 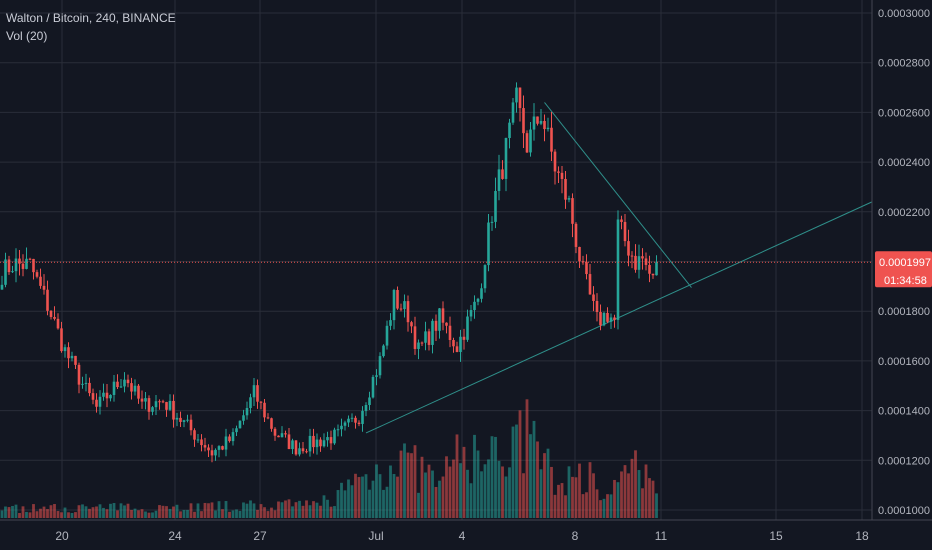 I want to click on falling-trendline, so click(x=618, y=195).